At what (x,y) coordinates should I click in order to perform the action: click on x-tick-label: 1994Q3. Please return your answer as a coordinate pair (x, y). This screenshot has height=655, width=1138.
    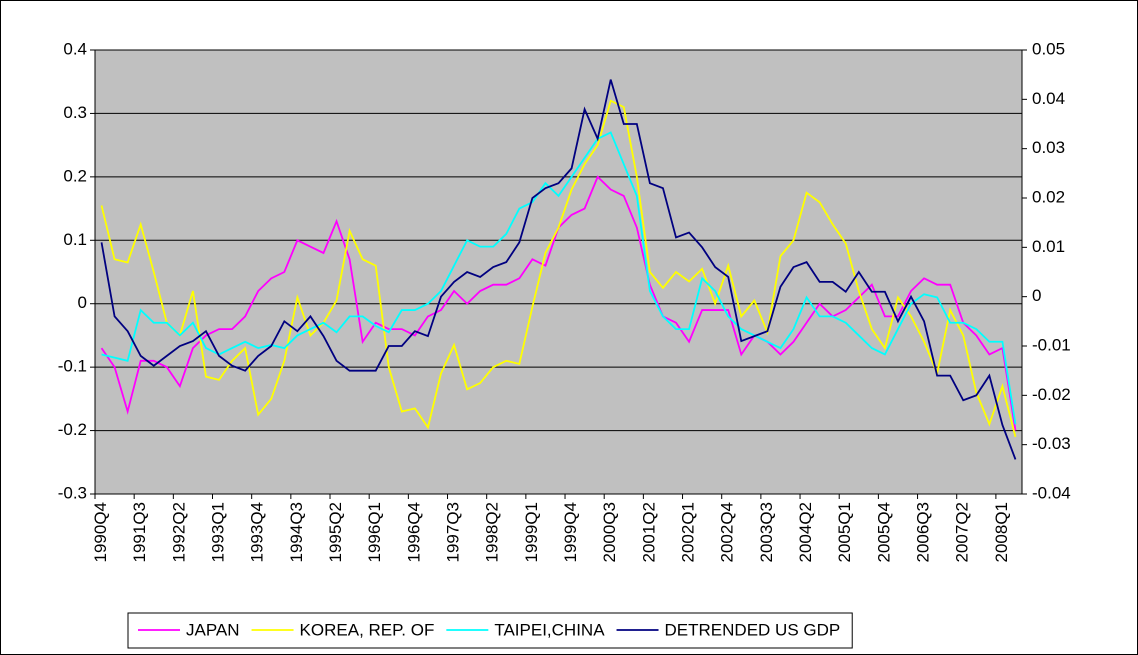
    Looking at the image, I should click on (296, 532).